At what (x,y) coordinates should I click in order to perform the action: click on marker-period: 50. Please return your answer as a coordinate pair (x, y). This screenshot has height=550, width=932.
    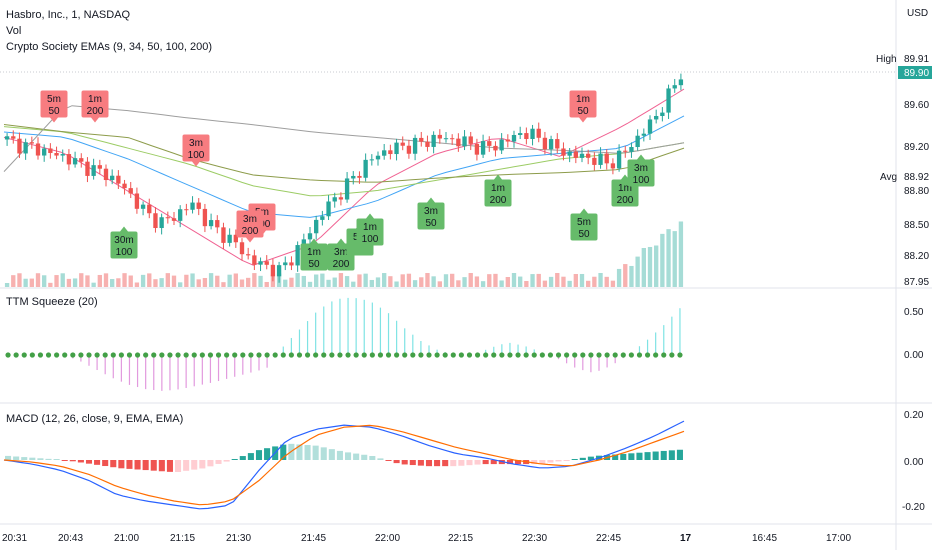
    Looking at the image, I should click on (583, 111).